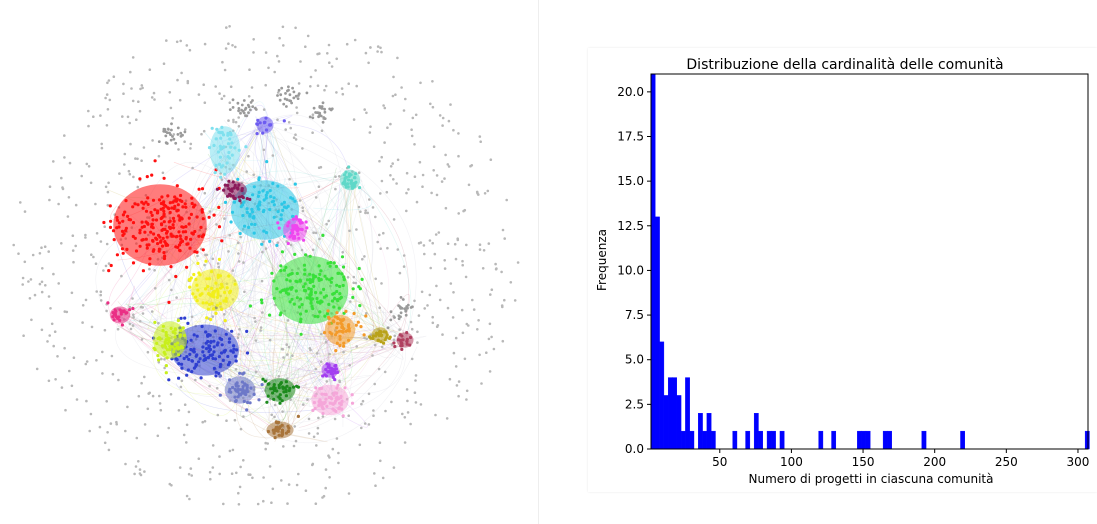  Describe the element at coordinates (934, 462) in the screenshot. I see `x-tick-label: 200` at that location.